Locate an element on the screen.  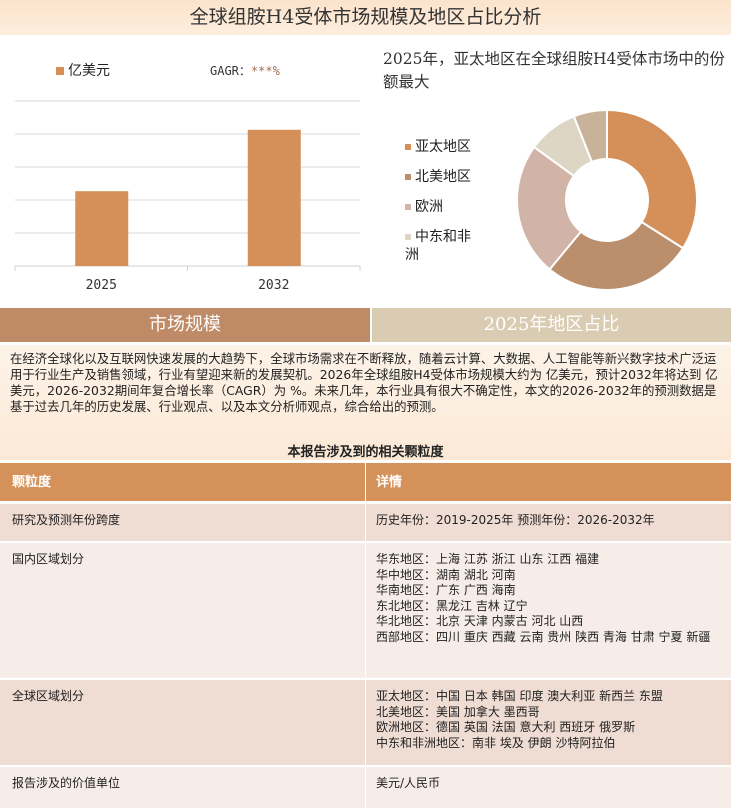
legend-item: 亚太地区 is located at coordinates (440, 147).